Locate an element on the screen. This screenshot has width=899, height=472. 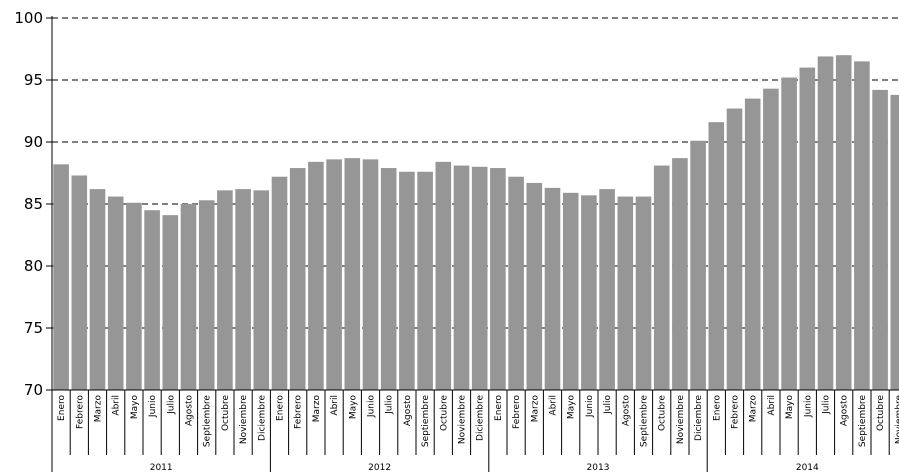
y-tick-label: 95 is located at coordinates (33, 80).